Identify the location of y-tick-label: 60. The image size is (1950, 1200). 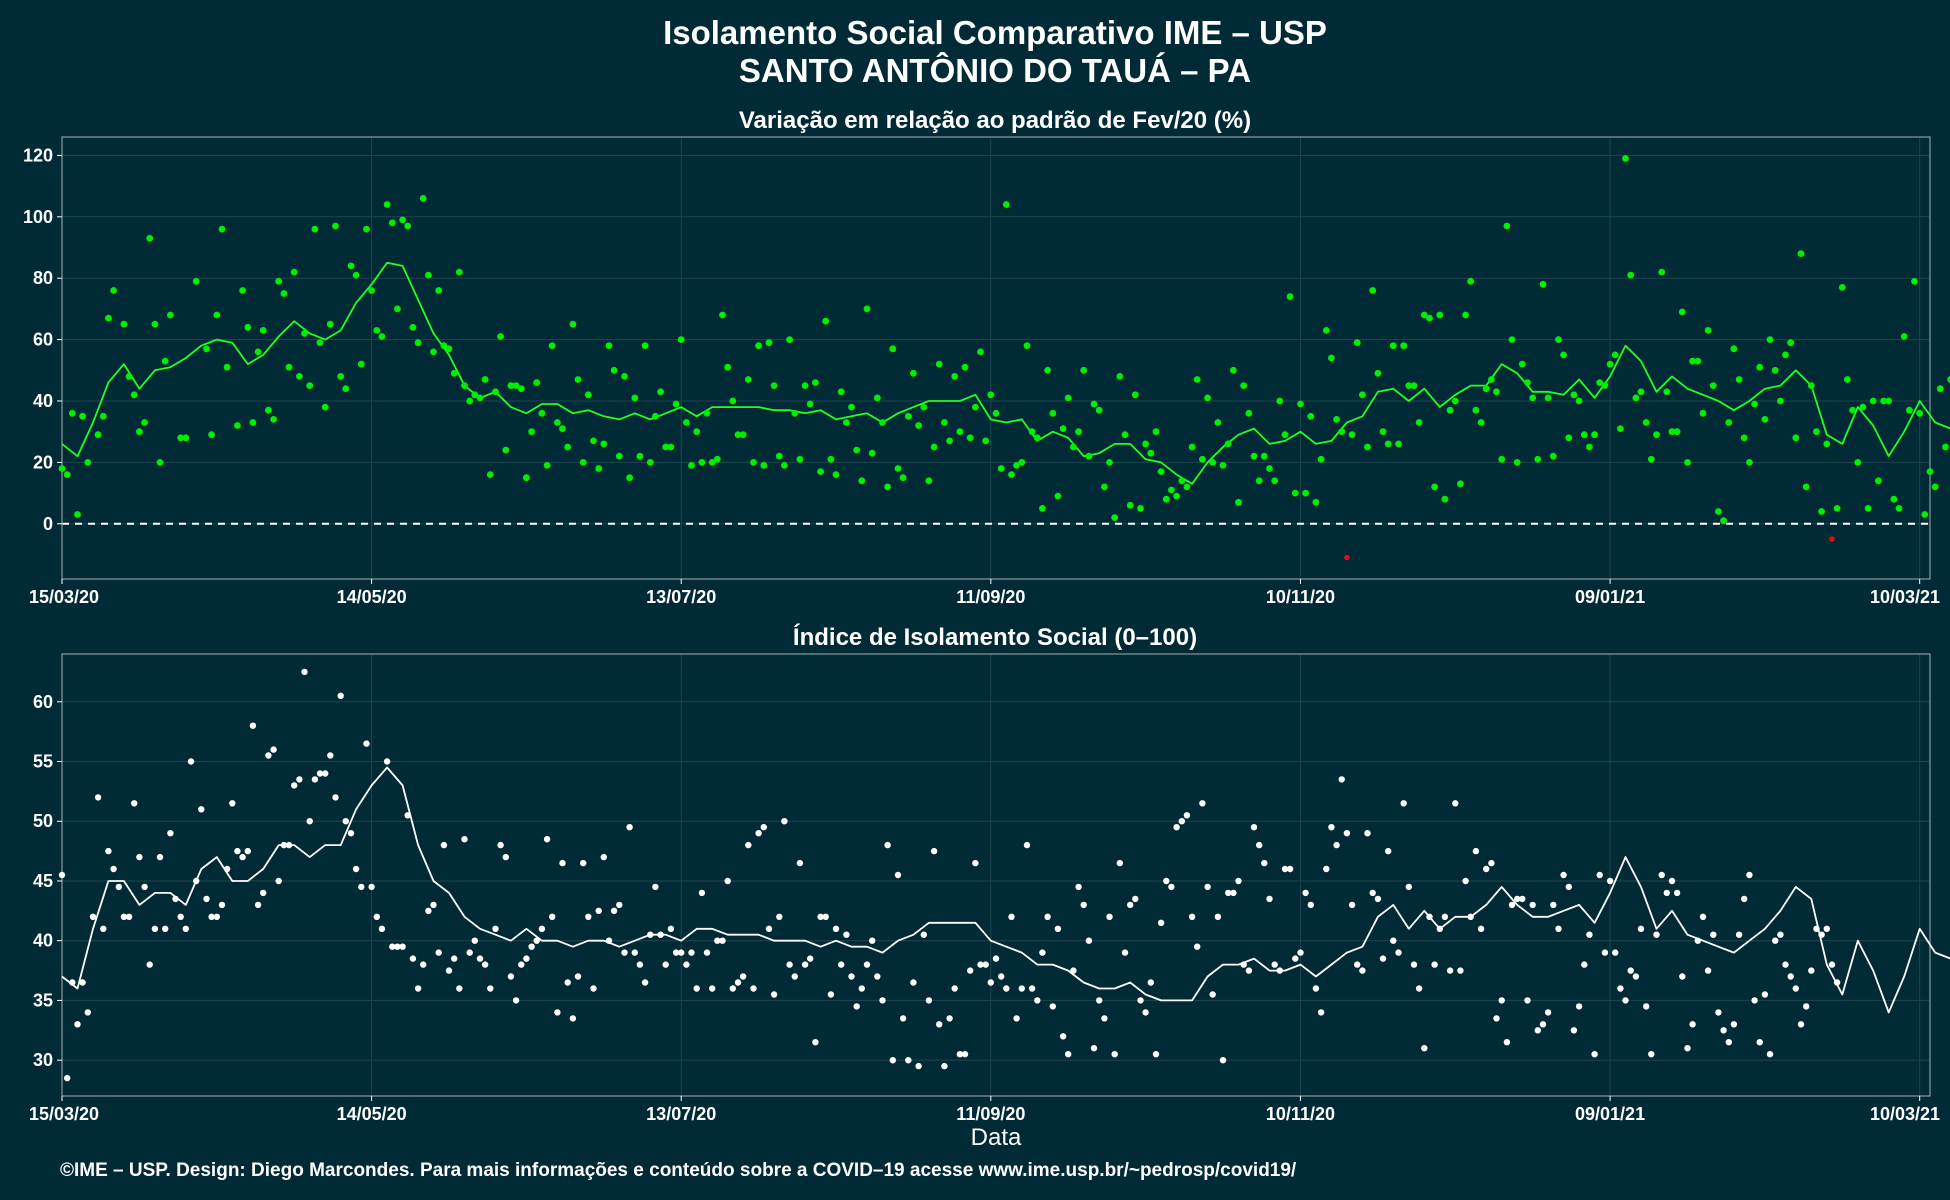
(43, 340).